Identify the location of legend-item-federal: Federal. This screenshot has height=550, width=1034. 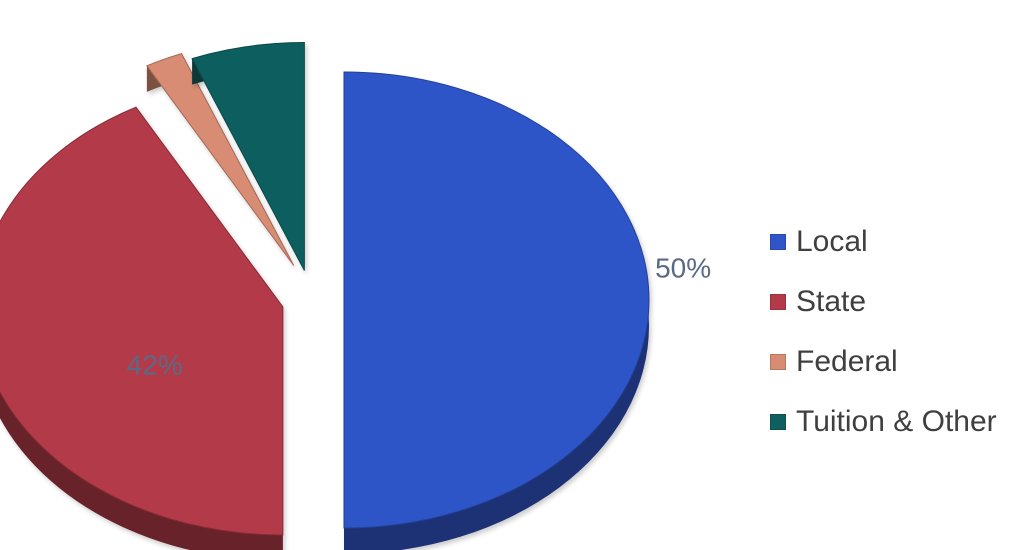
(902, 362).